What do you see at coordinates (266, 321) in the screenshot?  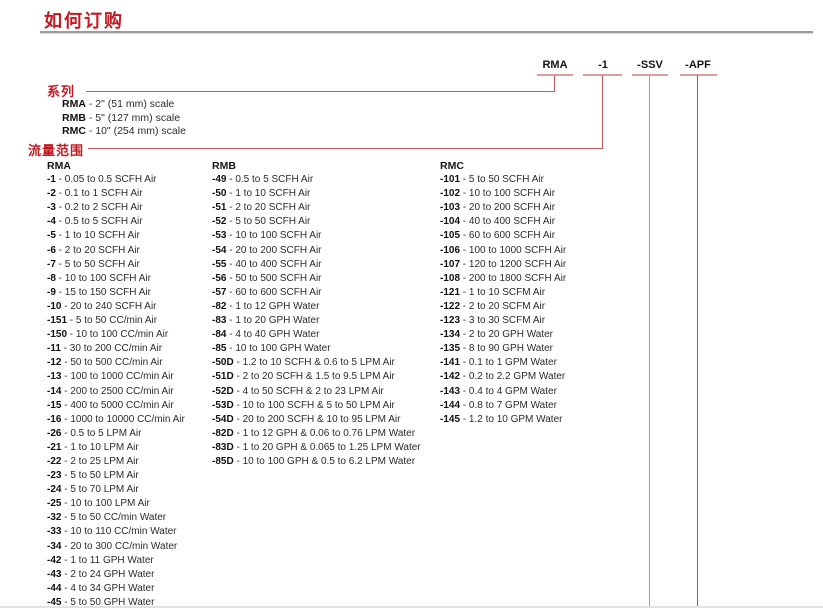 I see `flow-range-item: -83 - 1 to 20 GPH Water` at bounding box center [266, 321].